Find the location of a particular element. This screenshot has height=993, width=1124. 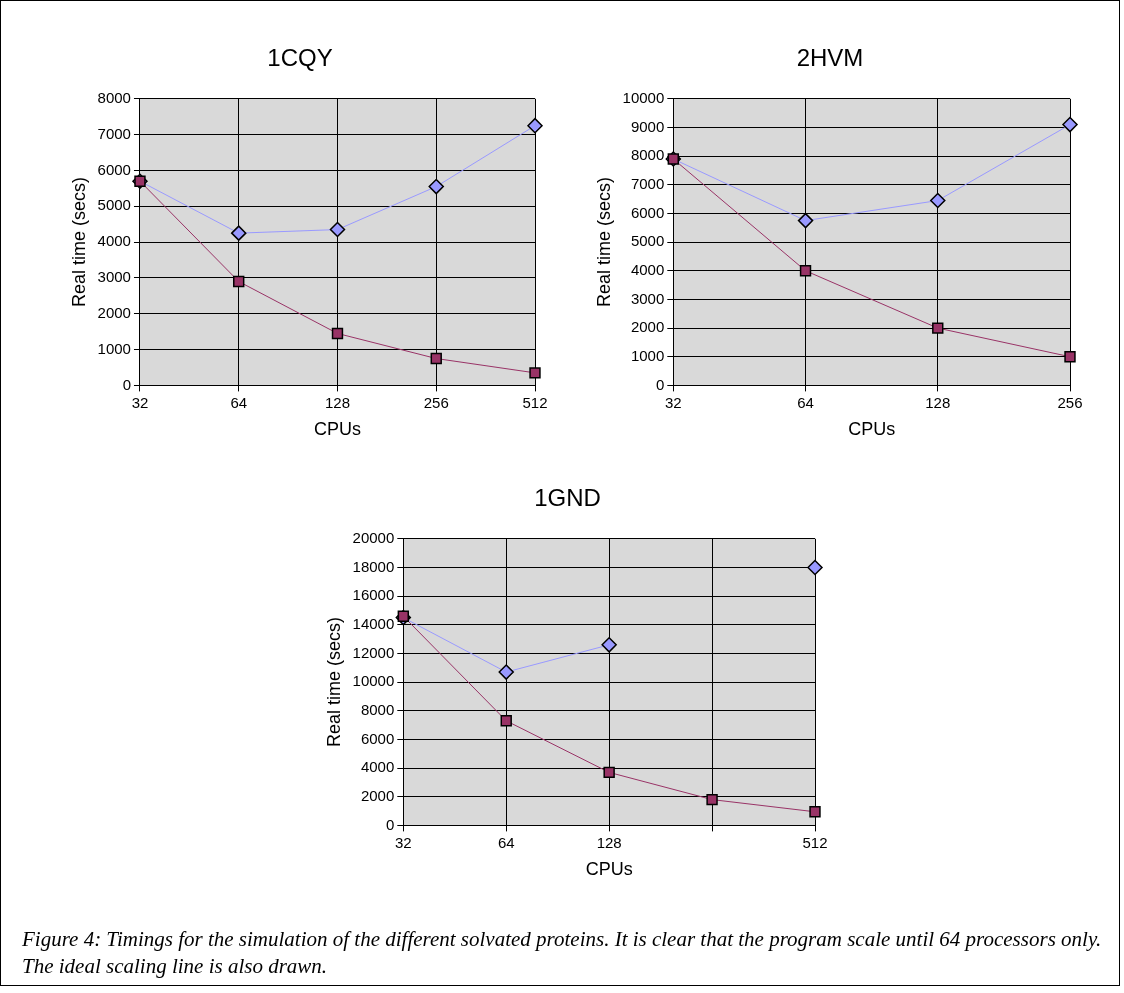

chart-title: 1CQY is located at coordinates (300, 58).